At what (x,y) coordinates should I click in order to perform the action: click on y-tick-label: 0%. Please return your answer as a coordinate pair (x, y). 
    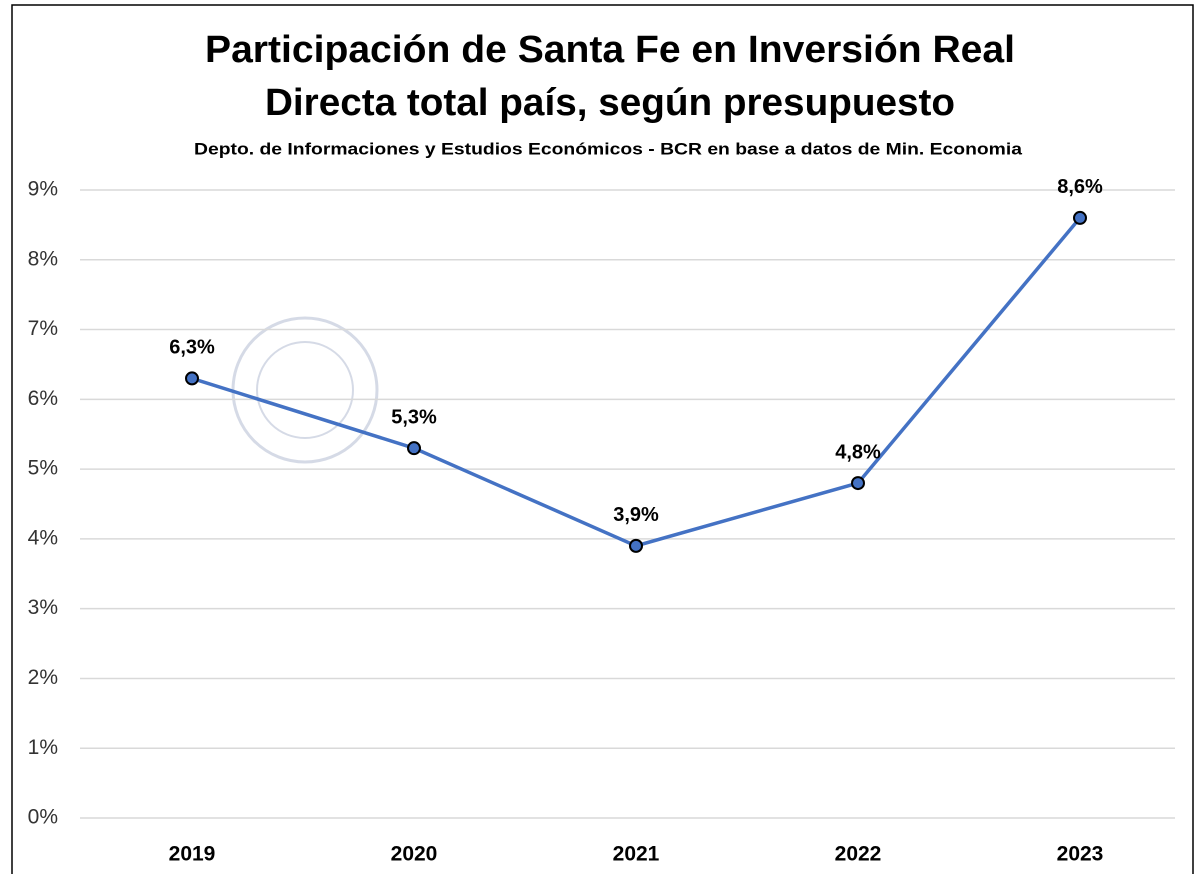
    Looking at the image, I should click on (43, 817).